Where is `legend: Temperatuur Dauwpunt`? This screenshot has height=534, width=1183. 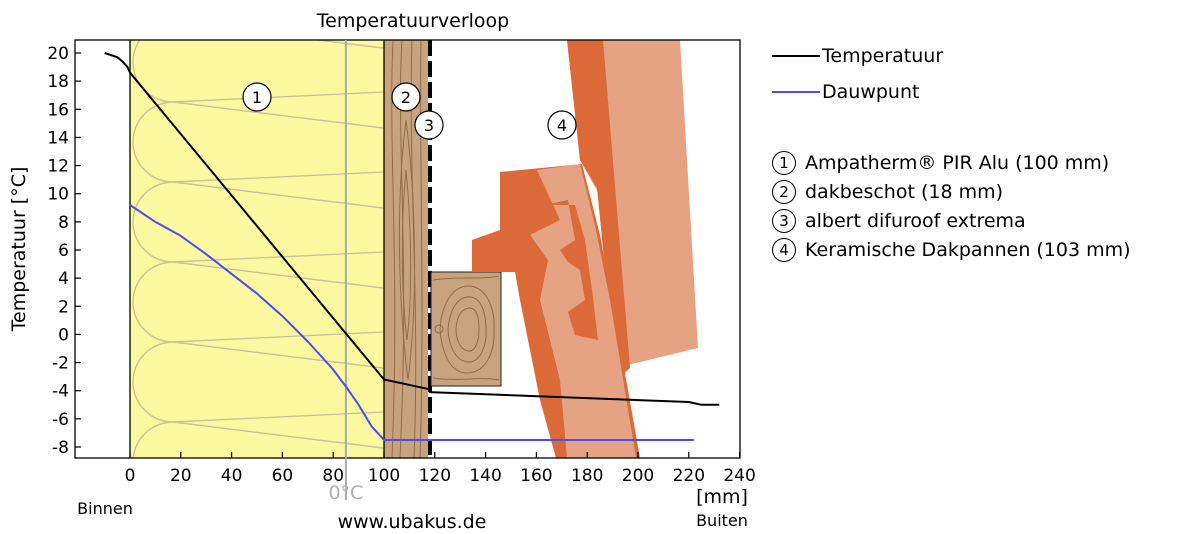
legend: Temperatuur Dauwpunt is located at coordinates (857, 74).